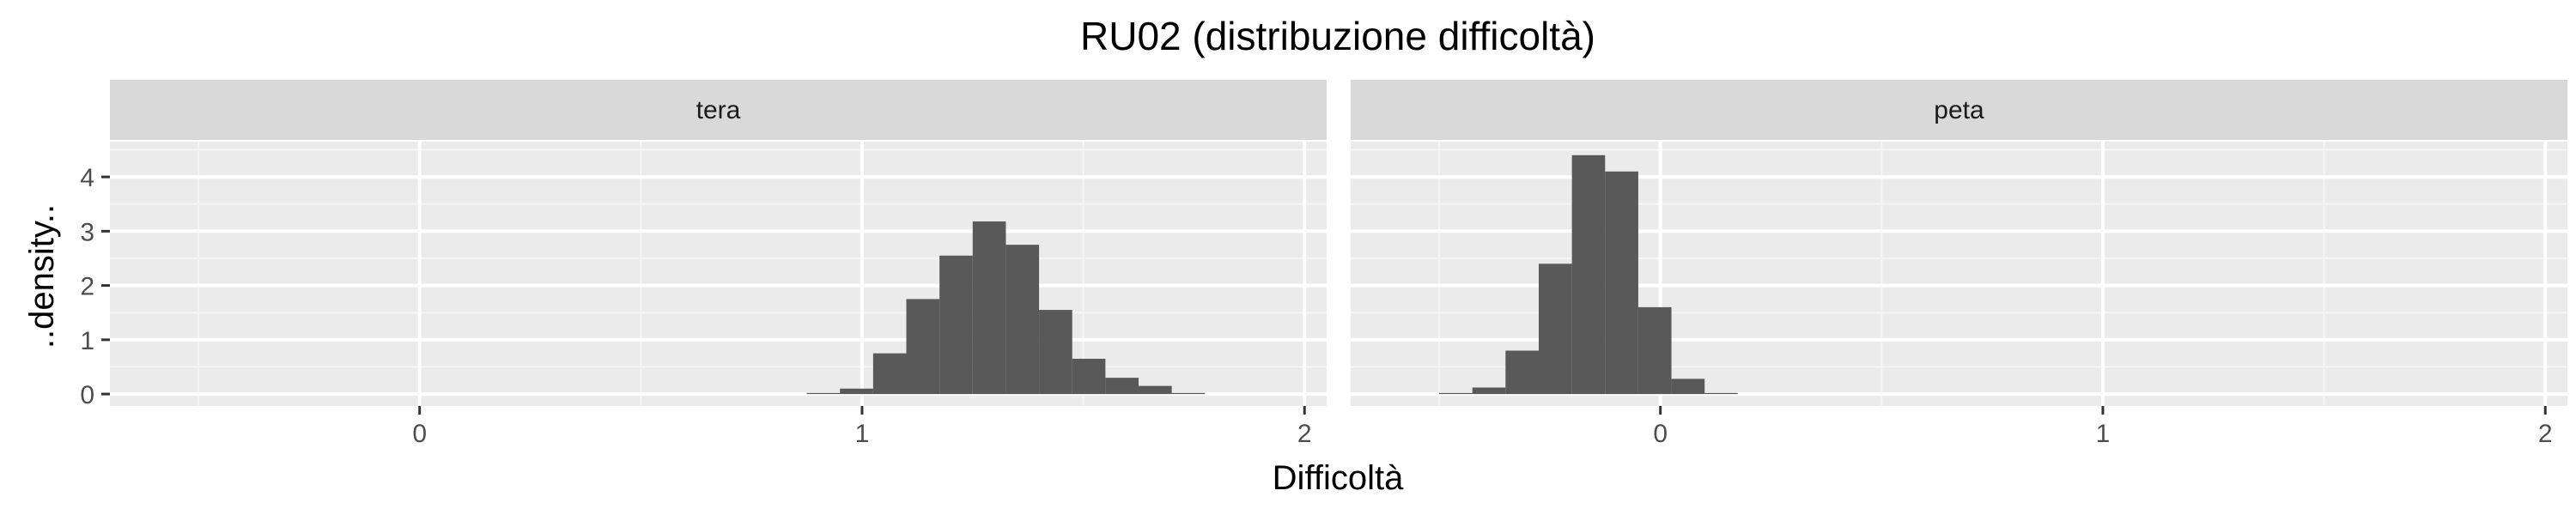  I want to click on facet-strip-label: peta, so click(1959, 110).